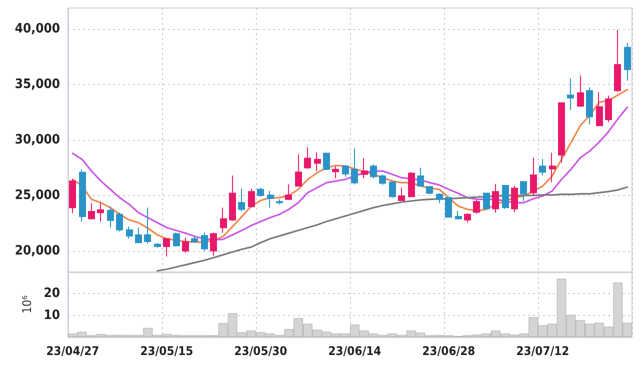 Image resolution: width=642 pixels, height=366 pixels. I want to click on x-tick-label: 23/06/14, so click(355, 351).